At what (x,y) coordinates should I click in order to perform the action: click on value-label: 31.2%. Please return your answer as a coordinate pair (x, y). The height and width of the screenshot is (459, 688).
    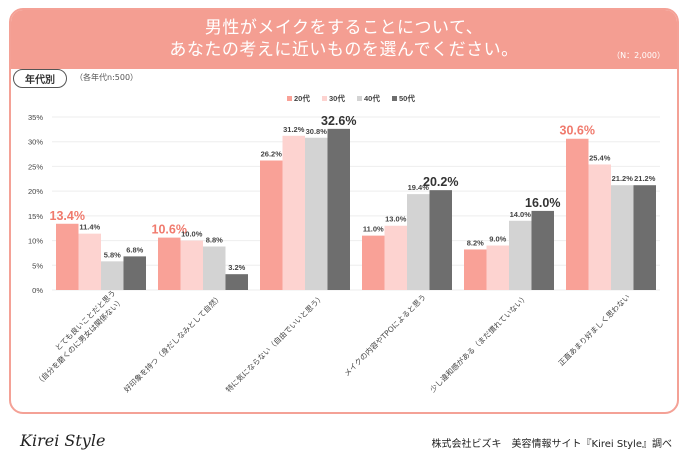
    Looking at the image, I should click on (294, 129).